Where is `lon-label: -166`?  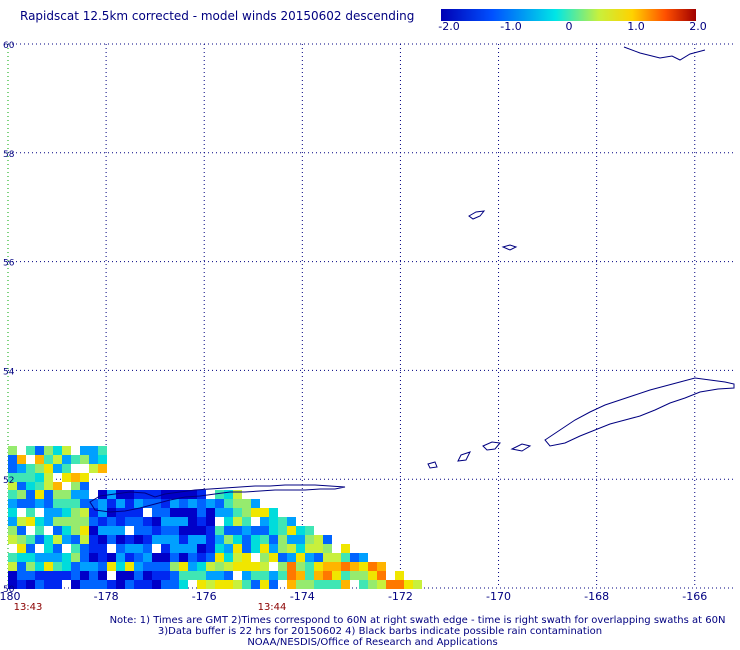 lon-label: -166 is located at coordinates (694, 596).